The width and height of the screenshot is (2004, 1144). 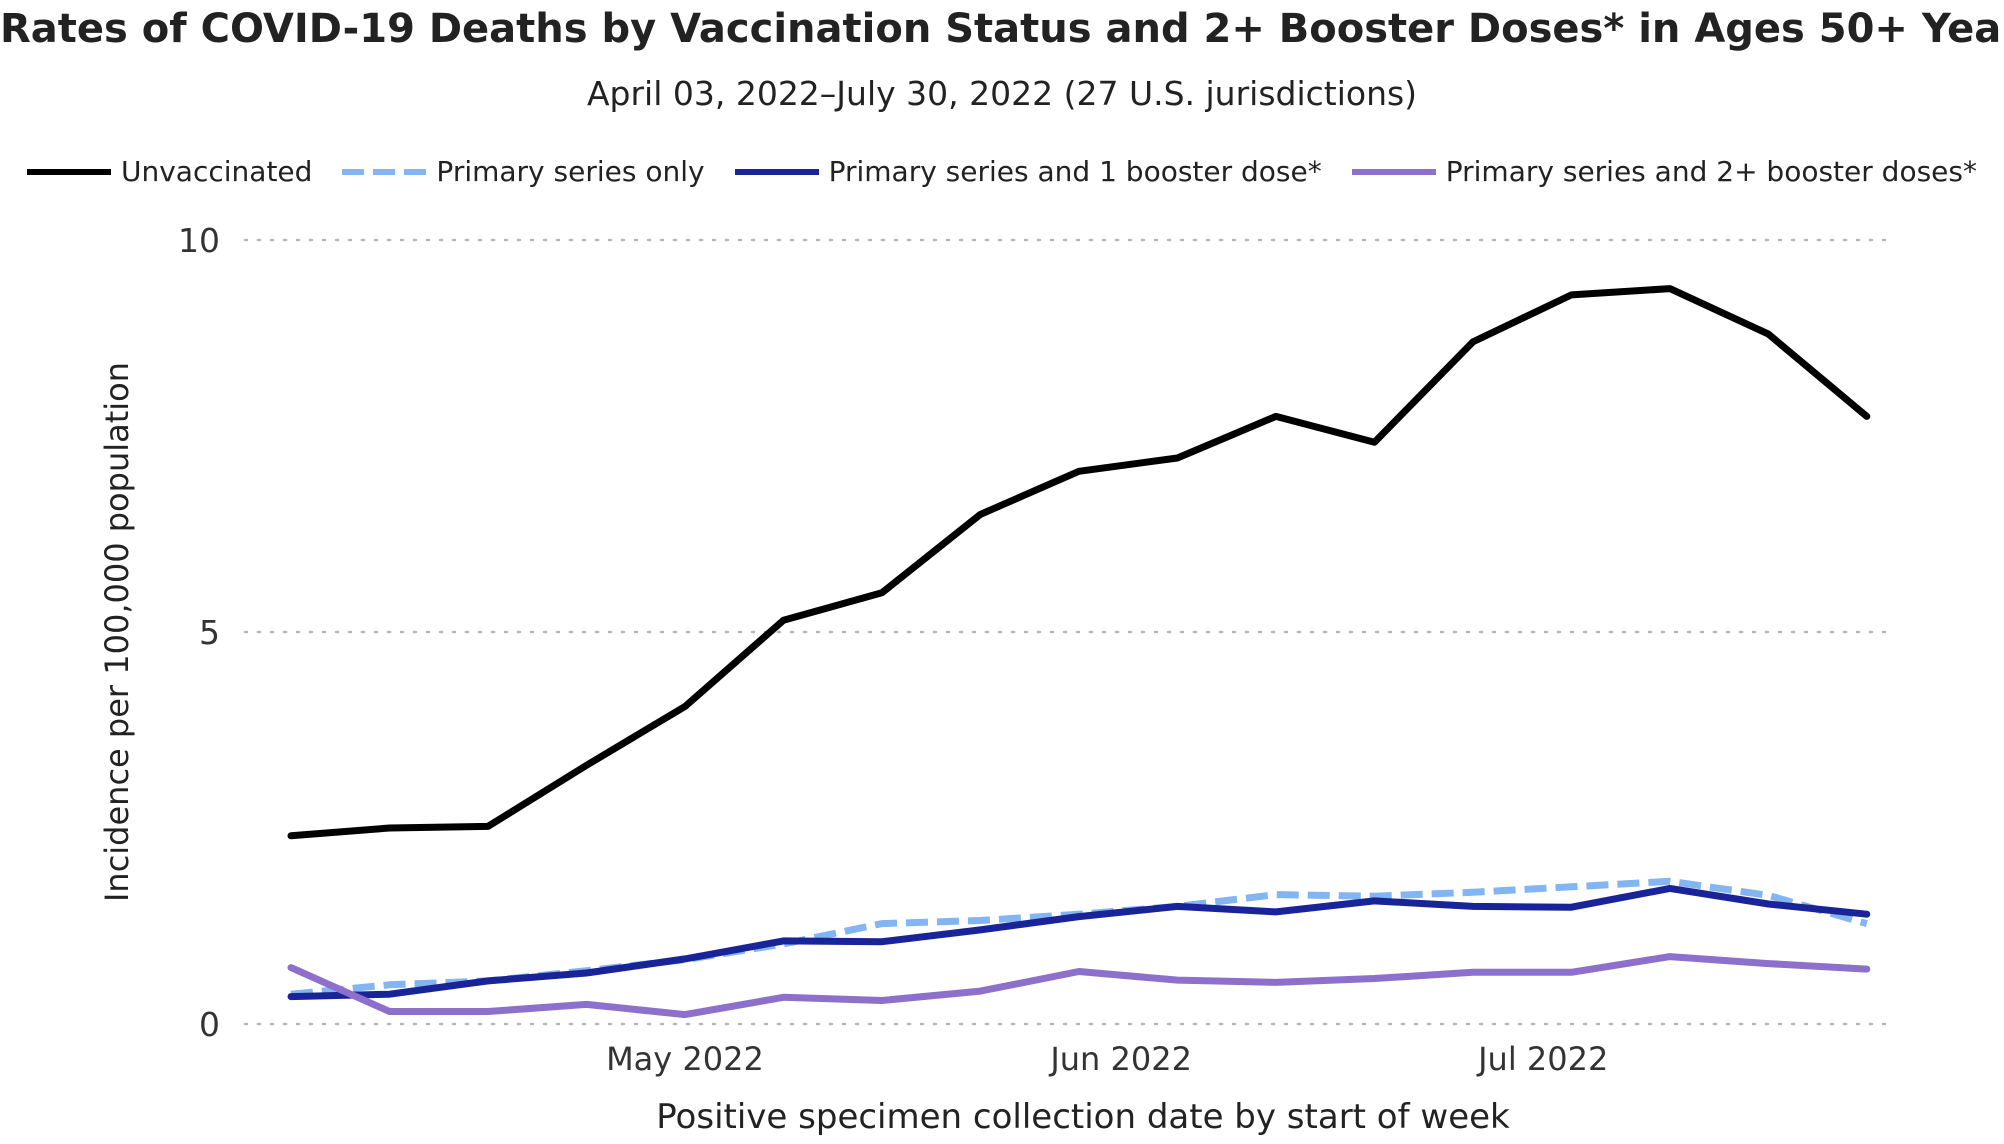 What do you see at coordinates (1120, 1059) in the screenshot?
I see `x-tick-label: Jun 2022` at bounding box center [1120, 1059].